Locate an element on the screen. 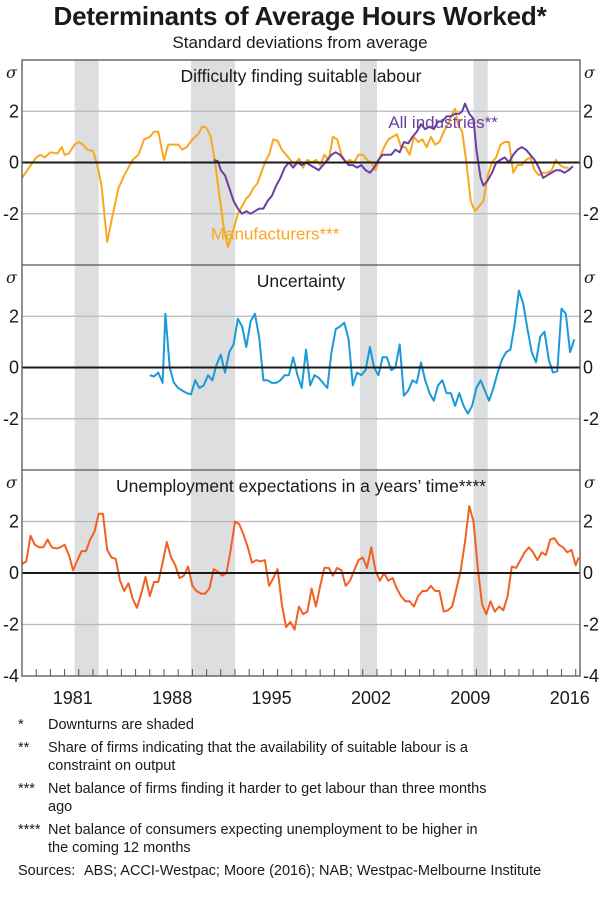 The width and height of the screenshot is (600, 916). x-tick-label: 2016 is located at coordinates (570, 698).